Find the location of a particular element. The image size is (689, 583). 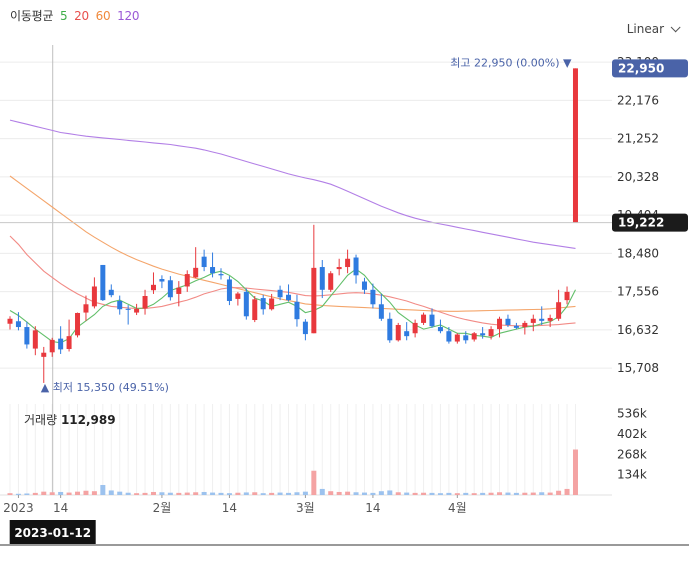

volume-tick-label: 268k is located at coordinates (632, 454).